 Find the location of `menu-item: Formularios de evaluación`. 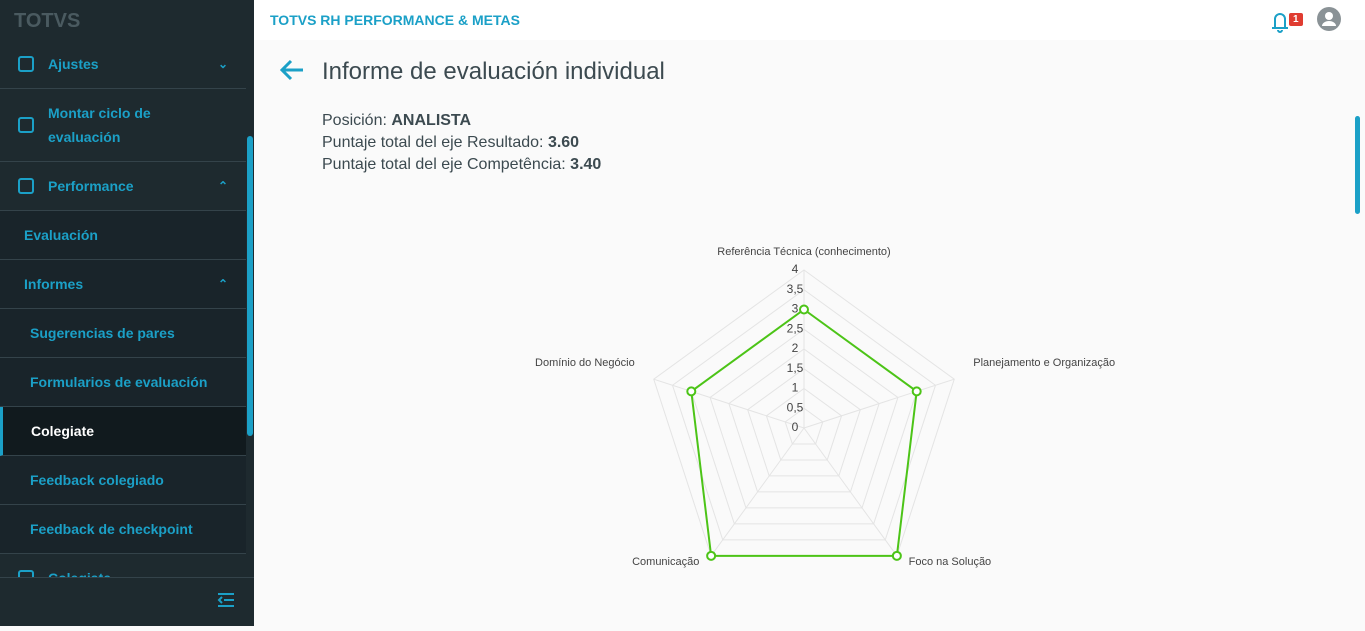

menu-item: Formularios de evaluación is located at coordinates (123, 382).